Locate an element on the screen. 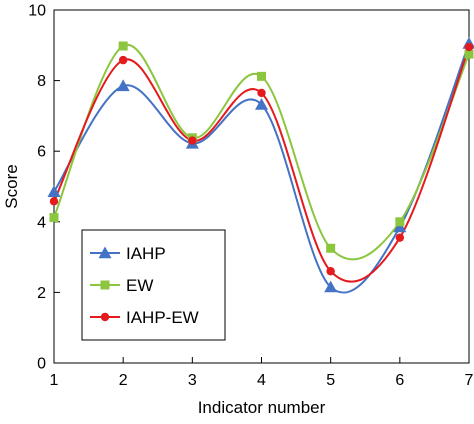  y-tick-label: 10 is located at coordinates (37, 11).